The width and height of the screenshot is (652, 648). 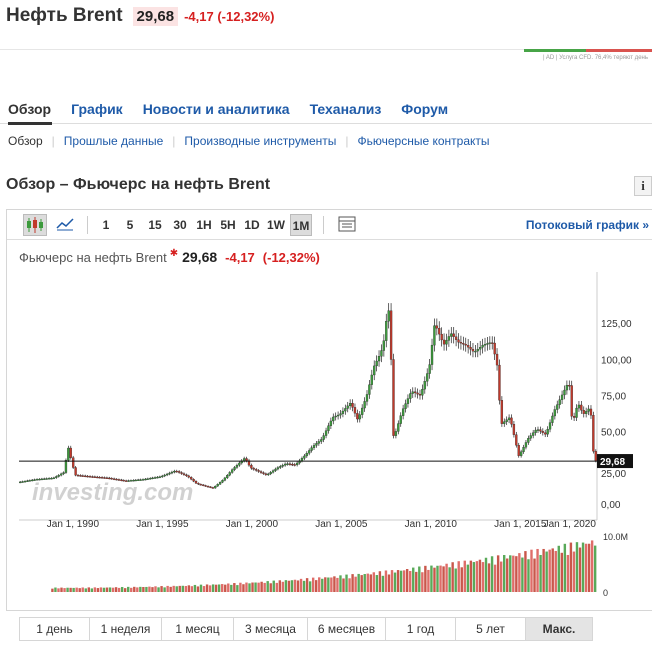 What do you see at coordinates (106, 225) in the screenshot?
I see `interval-1: 1` at bounding box center [106, 225].